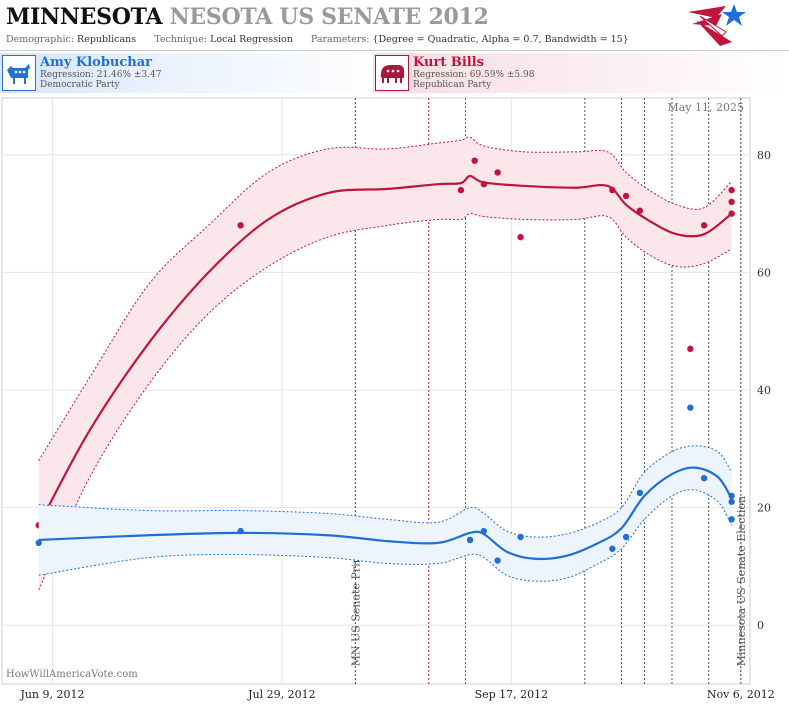 This screenshot has height=704, width=789. I want to click on parameters-label: Parameters:, so click(340, 39).